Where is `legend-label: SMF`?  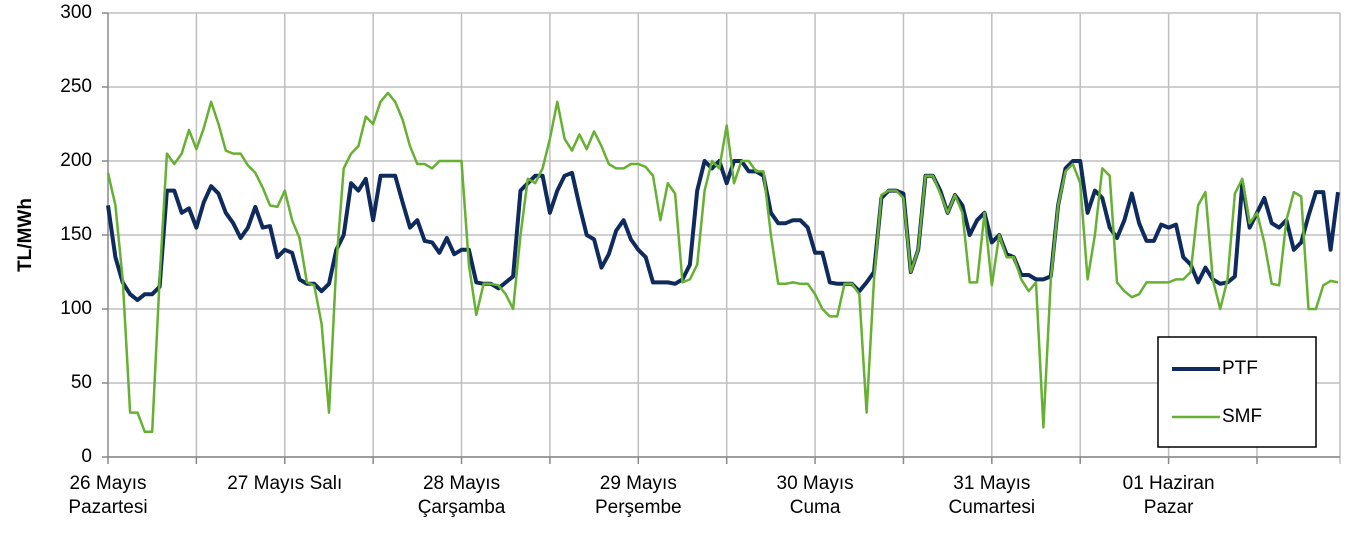
legend-label: SMF is located at coordinates (1242, 416).